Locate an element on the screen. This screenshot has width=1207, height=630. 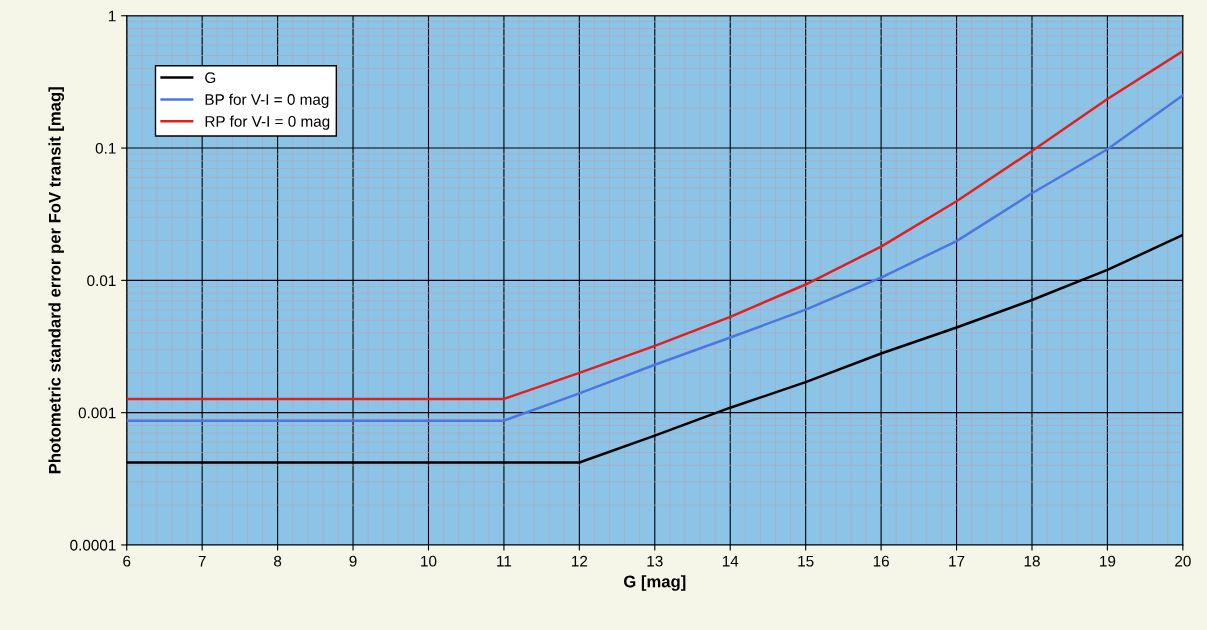
y-tick-label: 1 is located at coordinates (112, 16).